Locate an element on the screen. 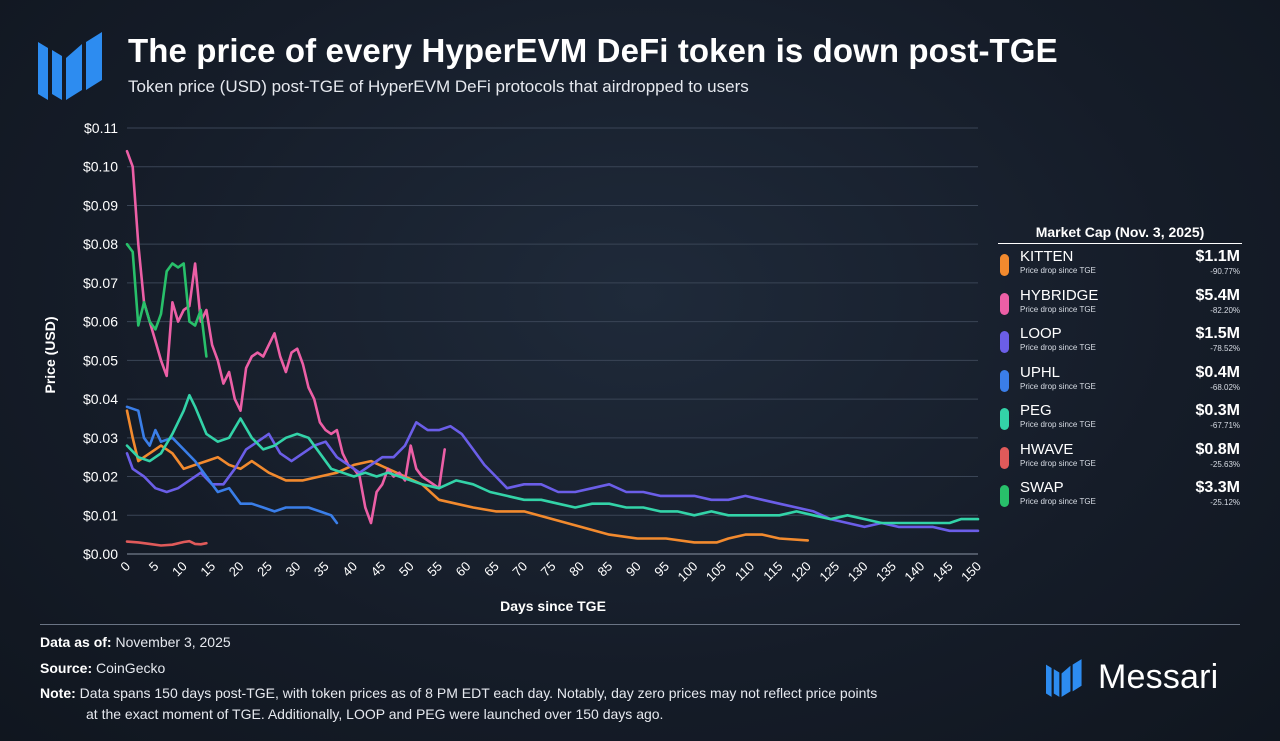 The width and height of the screenshot is (1280, 741). x-tick-label: 145 is located at coordinates (943, 572).